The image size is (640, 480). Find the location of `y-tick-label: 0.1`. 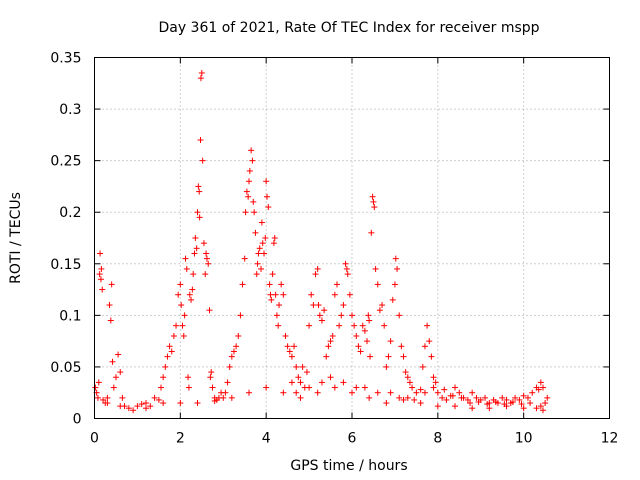

y-tick-label: 0.1 is located at coordinates (70, 316).